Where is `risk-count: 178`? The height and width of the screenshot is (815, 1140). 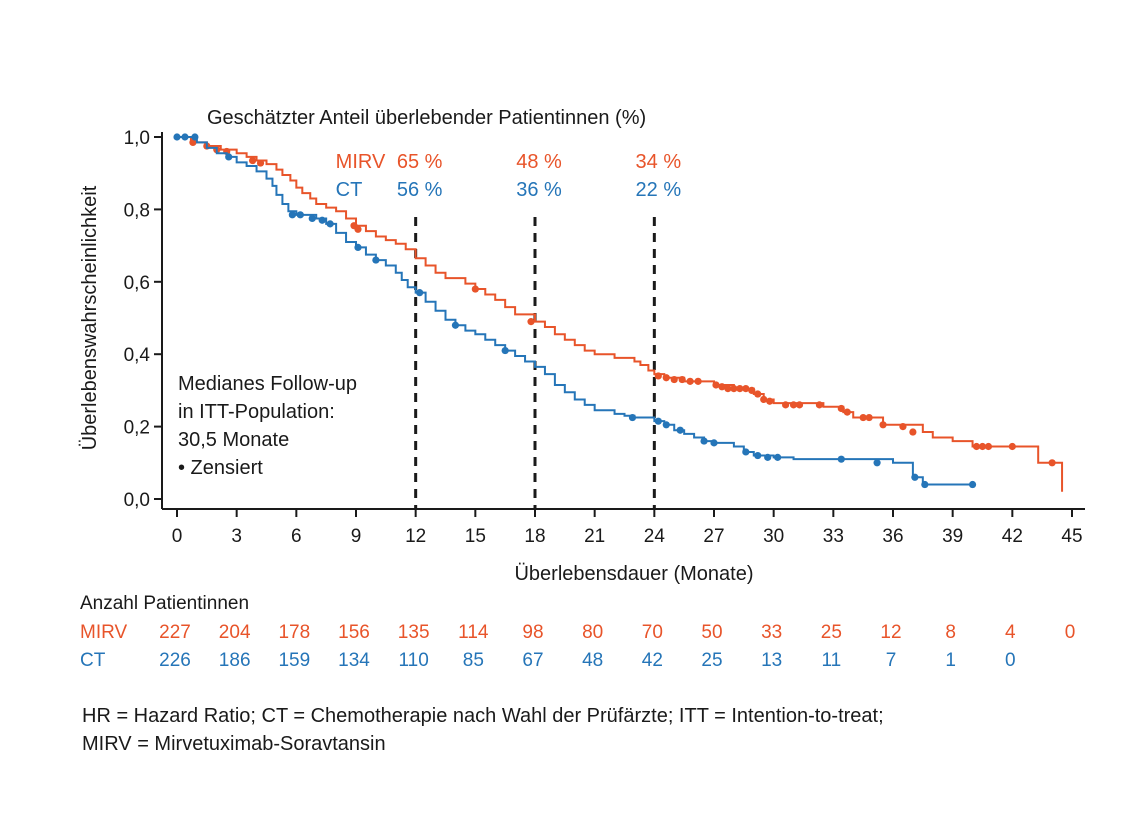
risk-count: 178 is located at coordinates (294, 632).